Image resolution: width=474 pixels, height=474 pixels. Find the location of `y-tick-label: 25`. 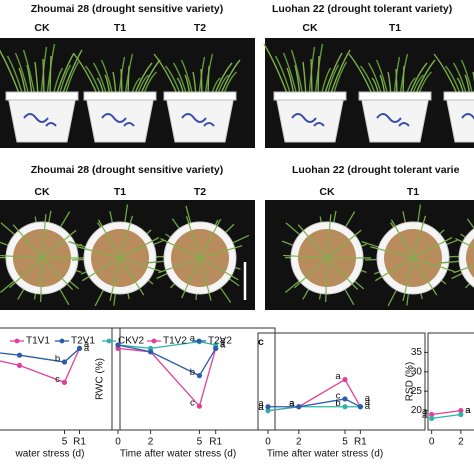

y-tick-label: 25 is located at coordinates (417, 391).